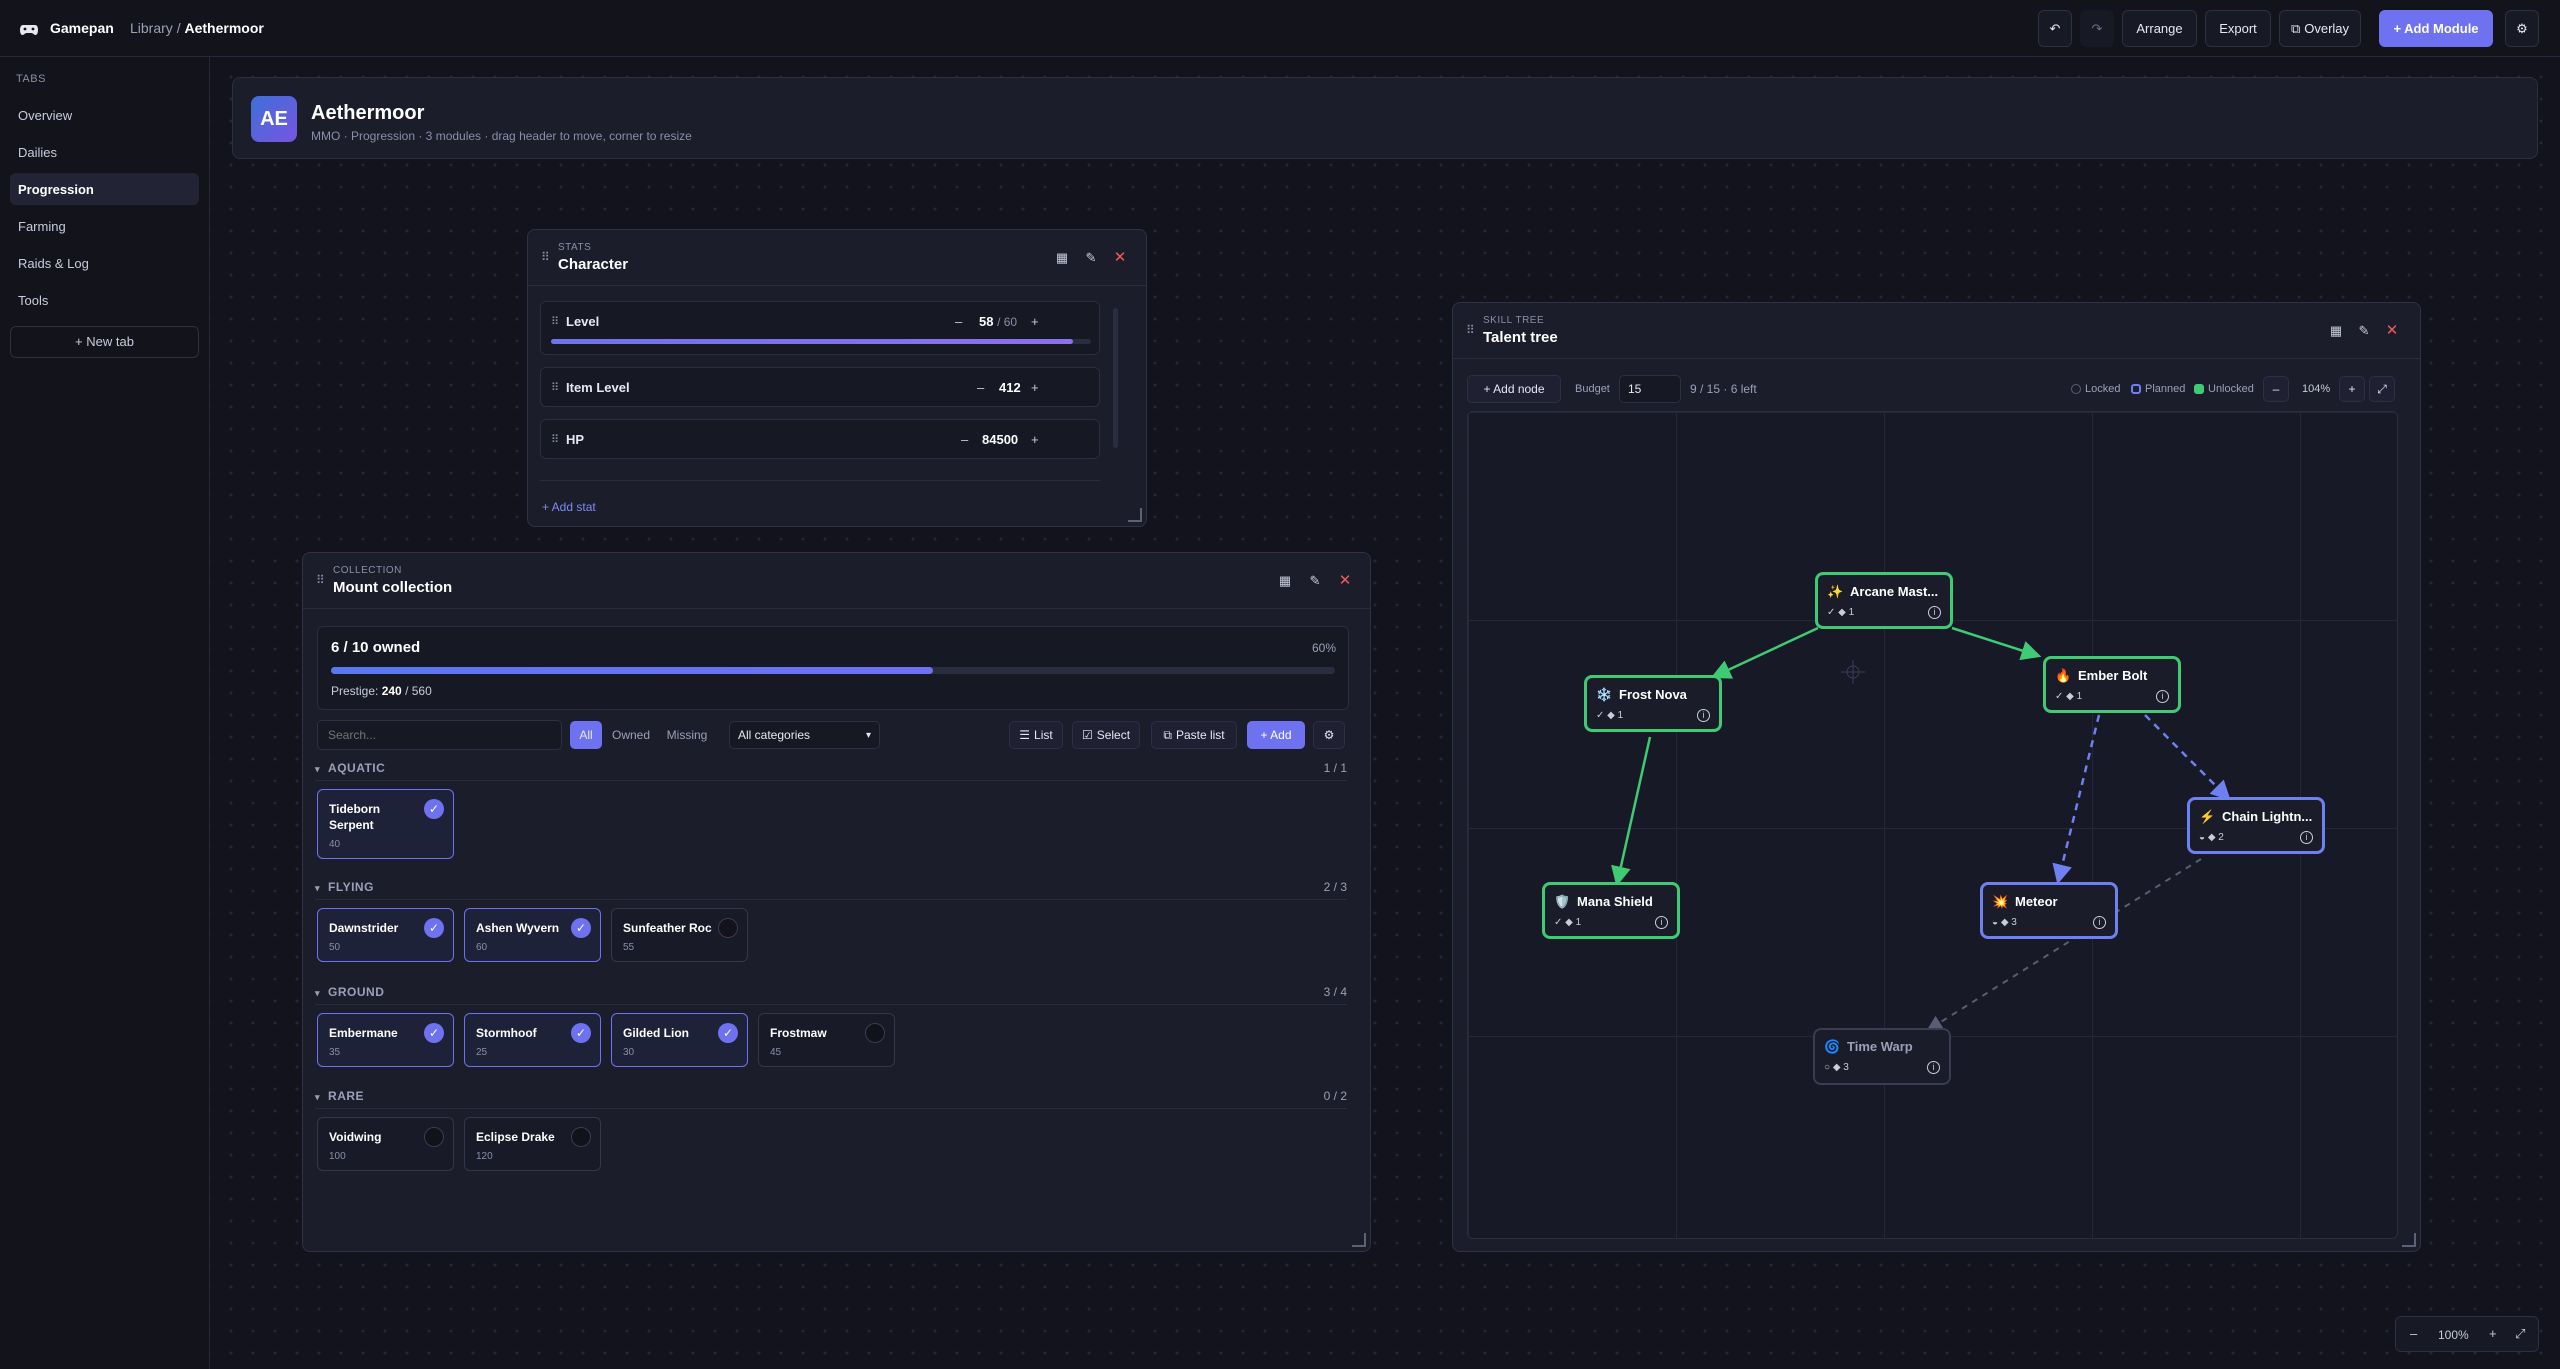 The height and width of the screenshot is (1369, 2560). What do you see at coordinates (2493, 1333) in the screenshot?
I see `canvas-zoom-in-button: +` at bounding box center [2493, 1333].